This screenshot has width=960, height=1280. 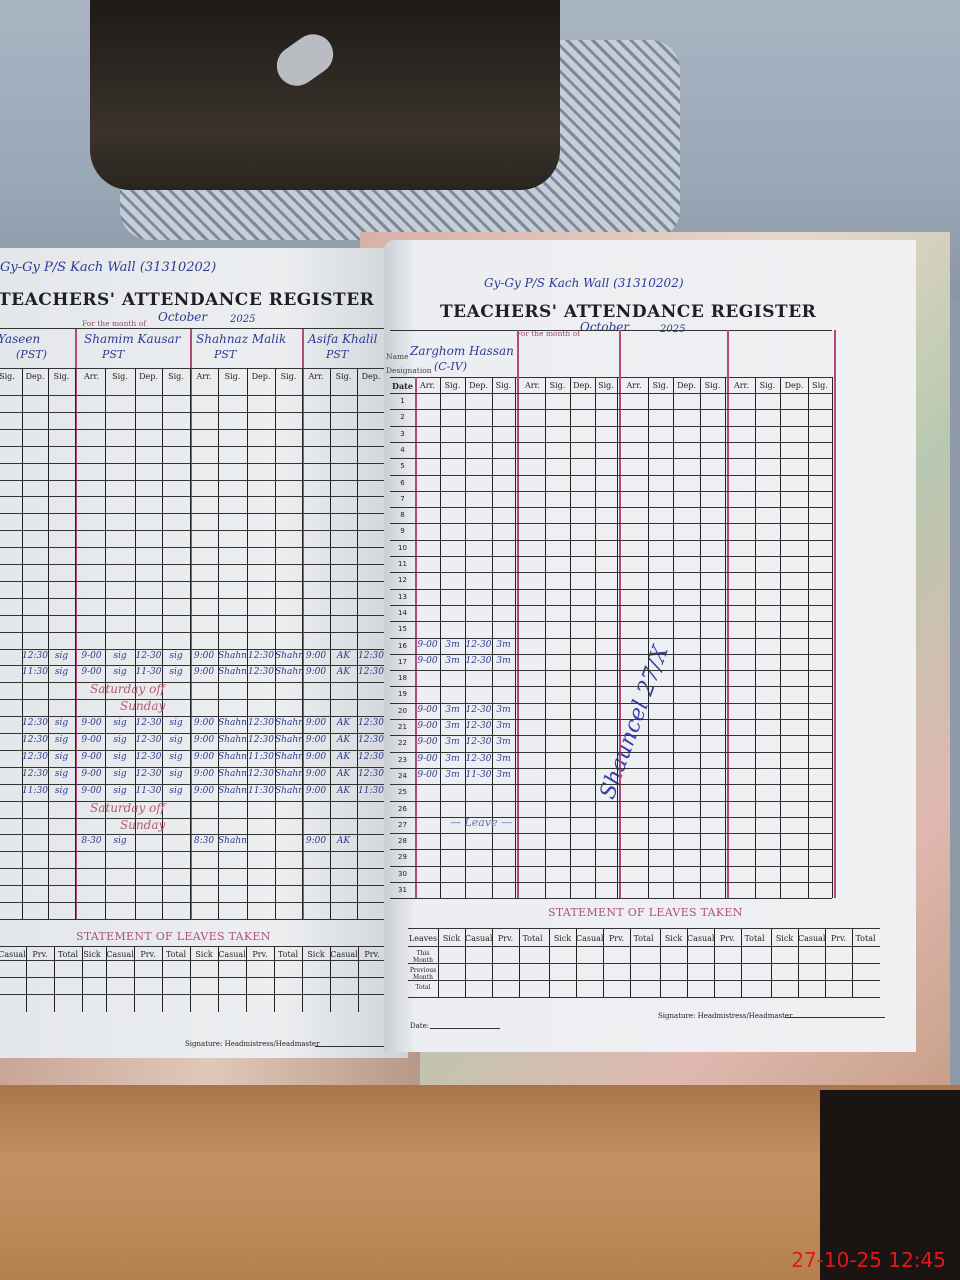 I want to click on teacher-name: Zarghom Hassan, so click(x=462, y=351).